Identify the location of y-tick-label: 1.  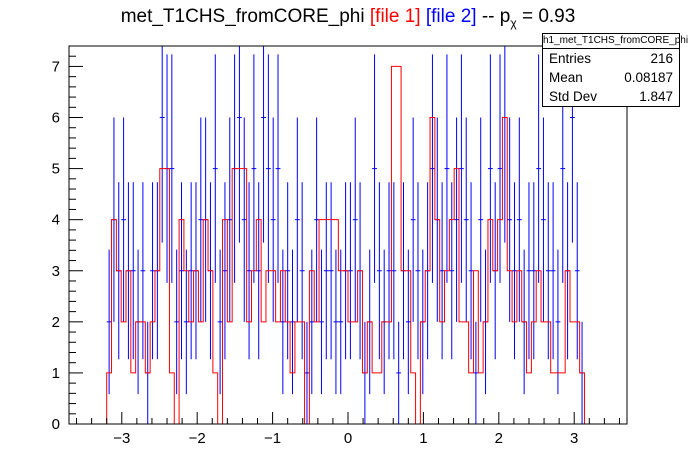
(56, 373).